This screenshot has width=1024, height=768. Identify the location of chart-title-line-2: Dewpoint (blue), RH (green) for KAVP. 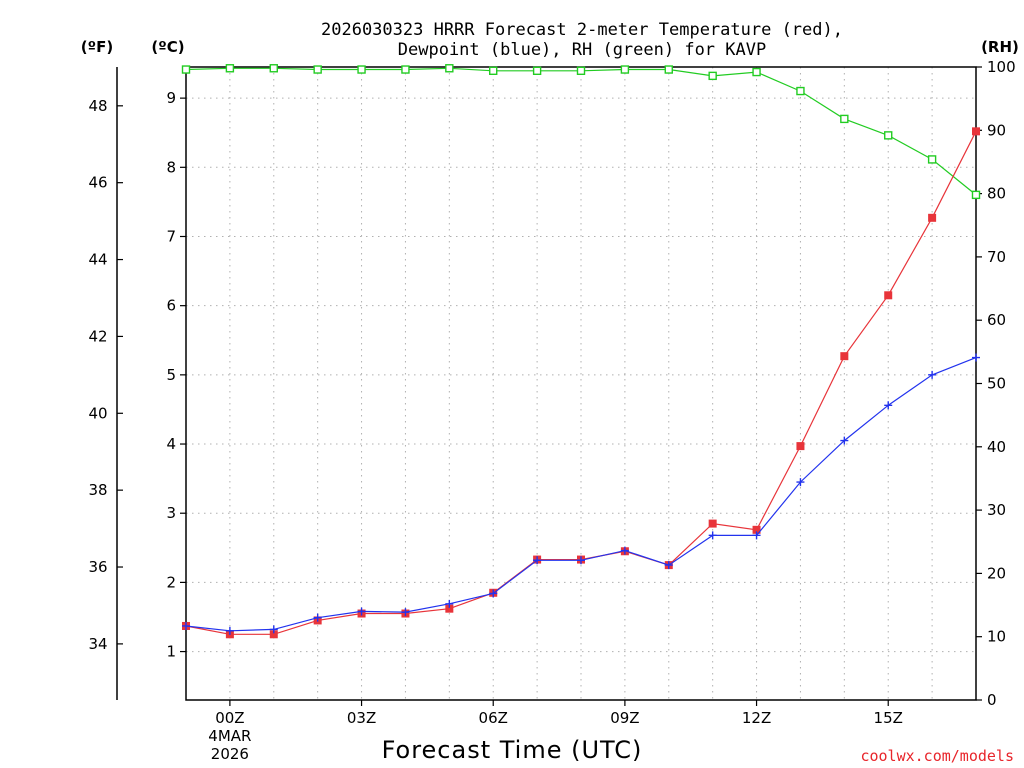
(582, 50).